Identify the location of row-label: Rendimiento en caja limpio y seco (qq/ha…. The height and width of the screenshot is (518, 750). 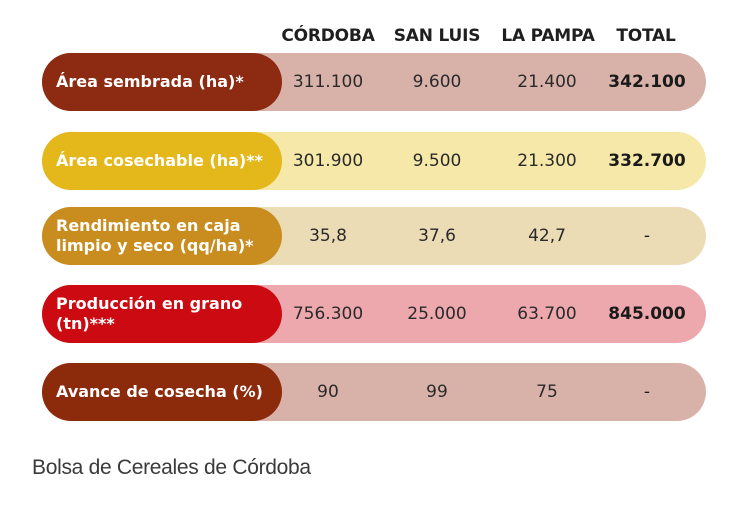
(162, 236).